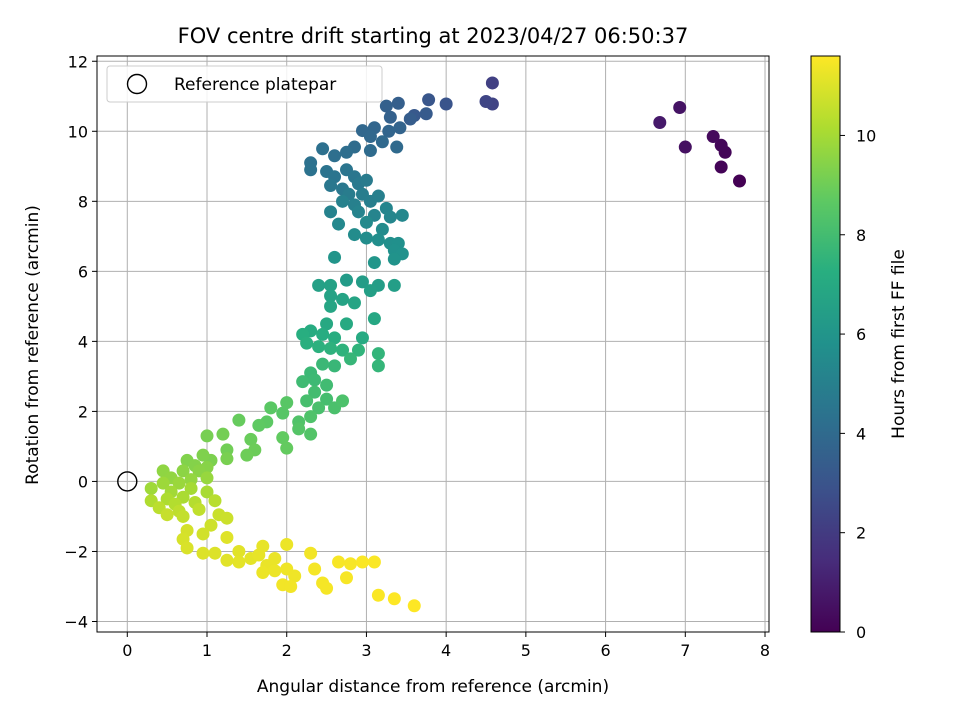 The height and width of the screenshot is (720, 960). I want to click on x-tick-label: 1, so click(207, 650).